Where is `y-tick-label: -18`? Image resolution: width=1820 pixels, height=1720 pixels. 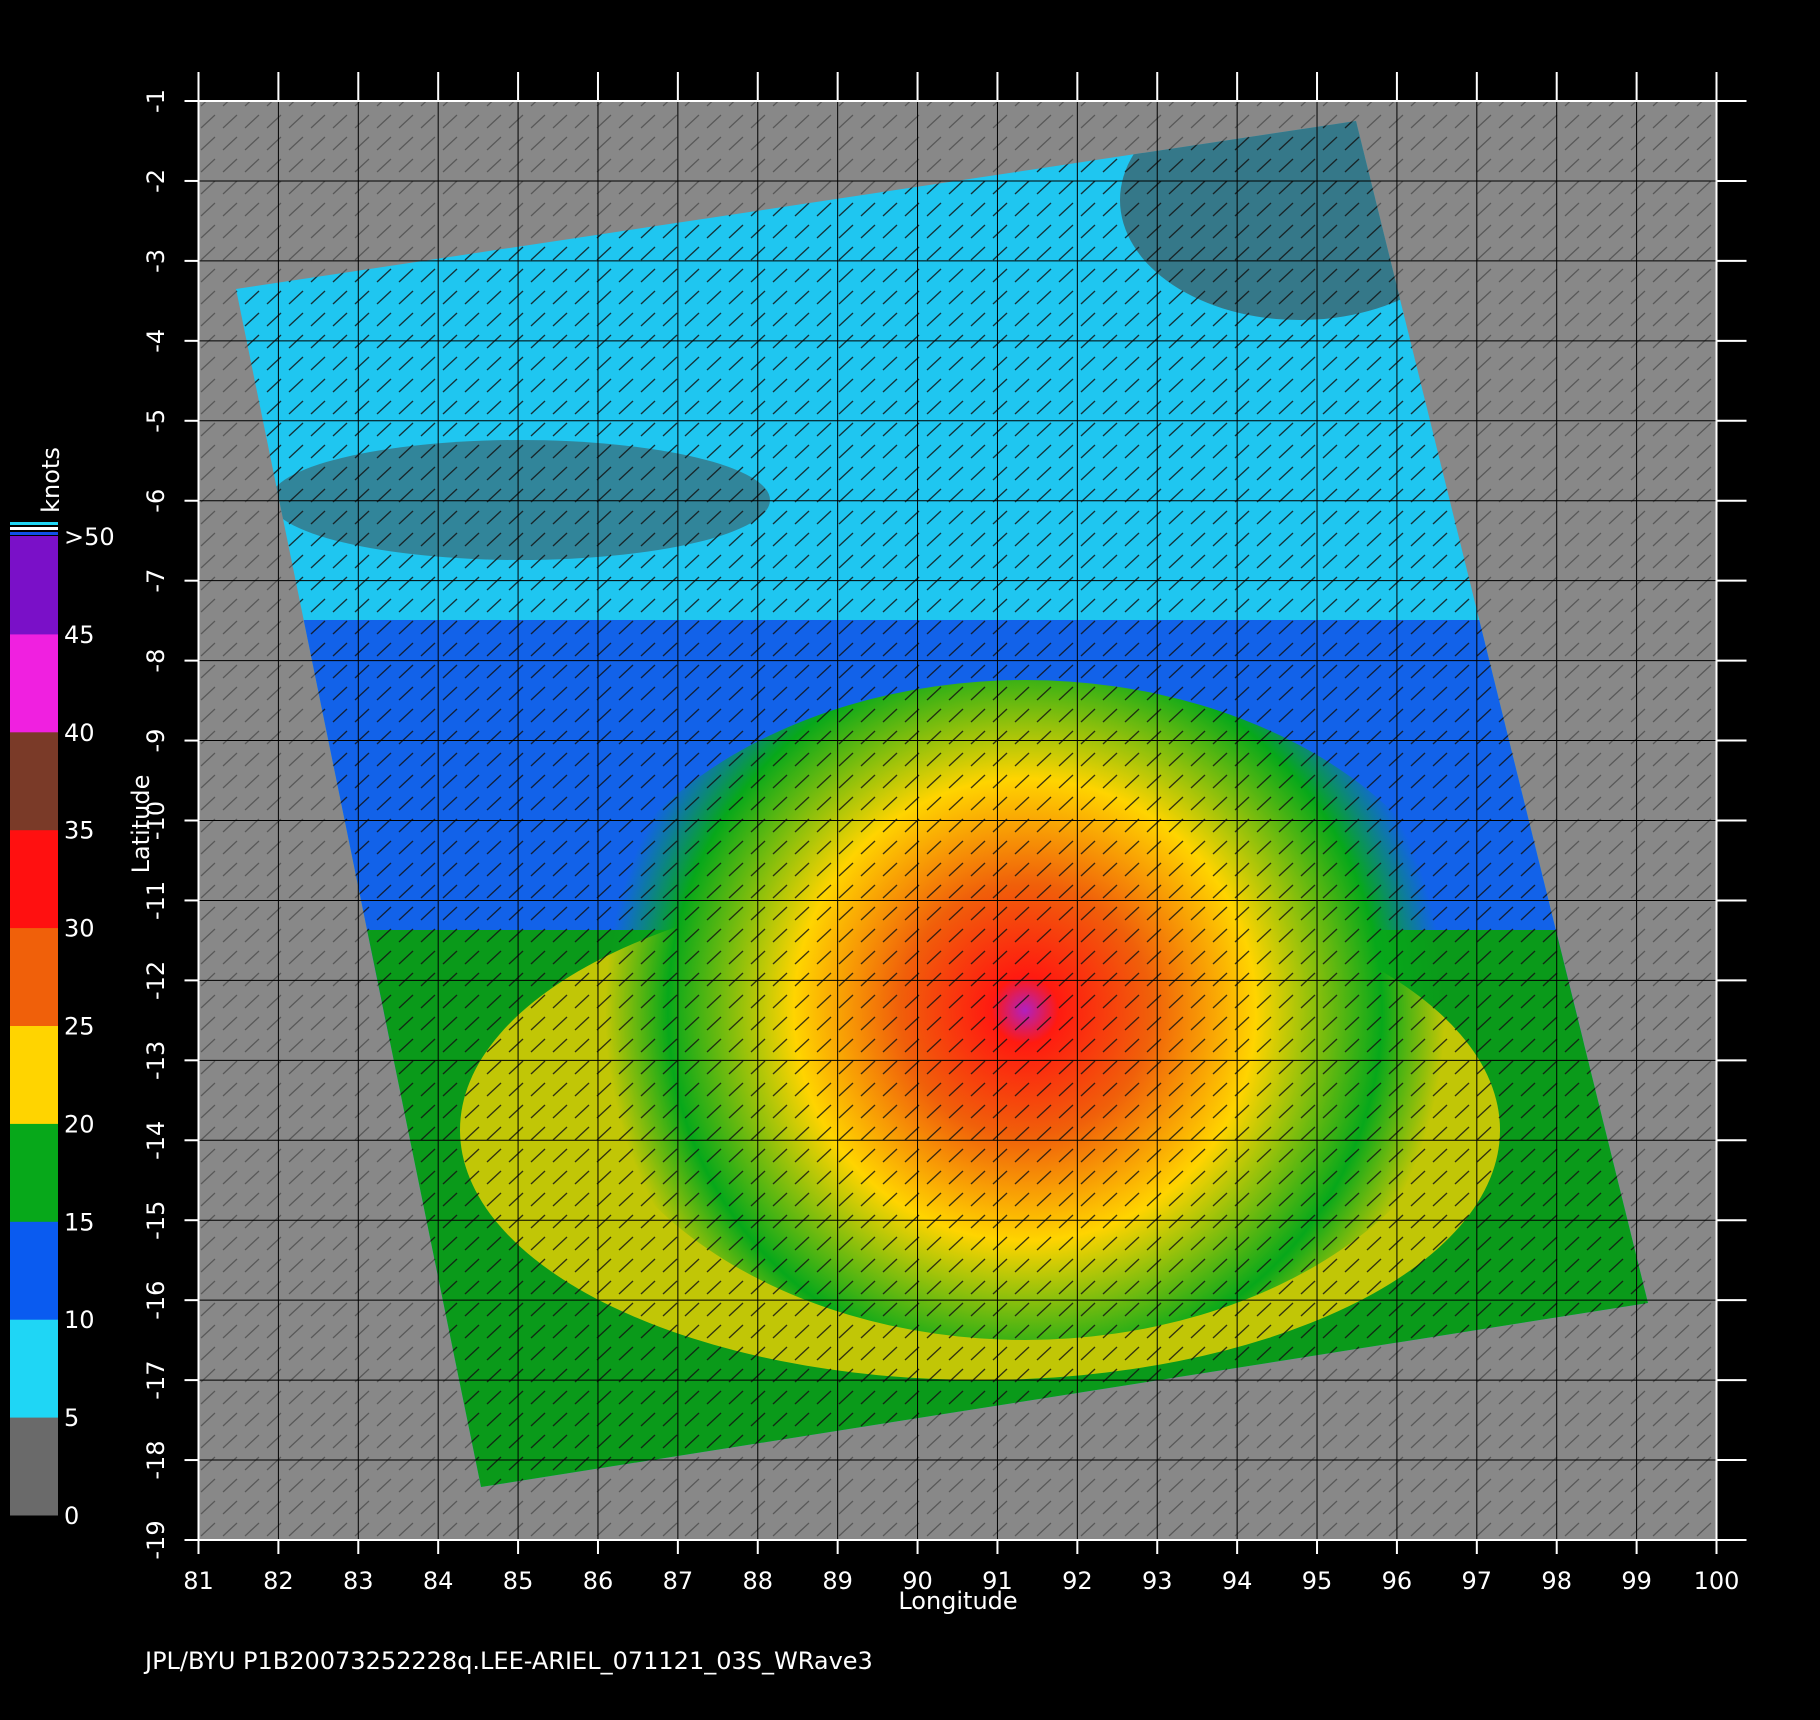 y-tick-label: -18 is located at coordinates (156, 1459).